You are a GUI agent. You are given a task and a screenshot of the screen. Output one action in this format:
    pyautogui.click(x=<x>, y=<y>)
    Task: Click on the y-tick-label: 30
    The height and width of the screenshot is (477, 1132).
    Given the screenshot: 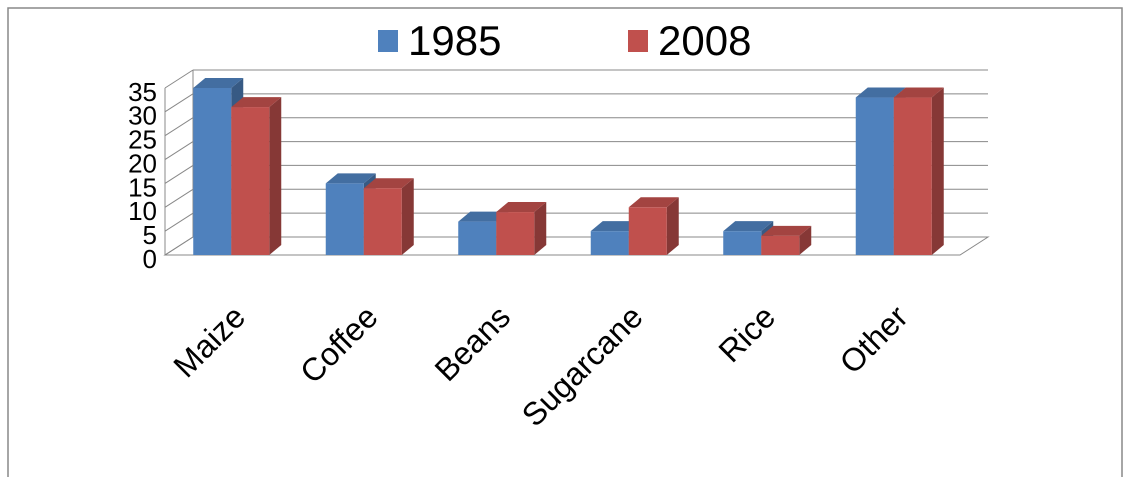 What is the action you would take?
    pyautogui.click(x=142, y=116)
    